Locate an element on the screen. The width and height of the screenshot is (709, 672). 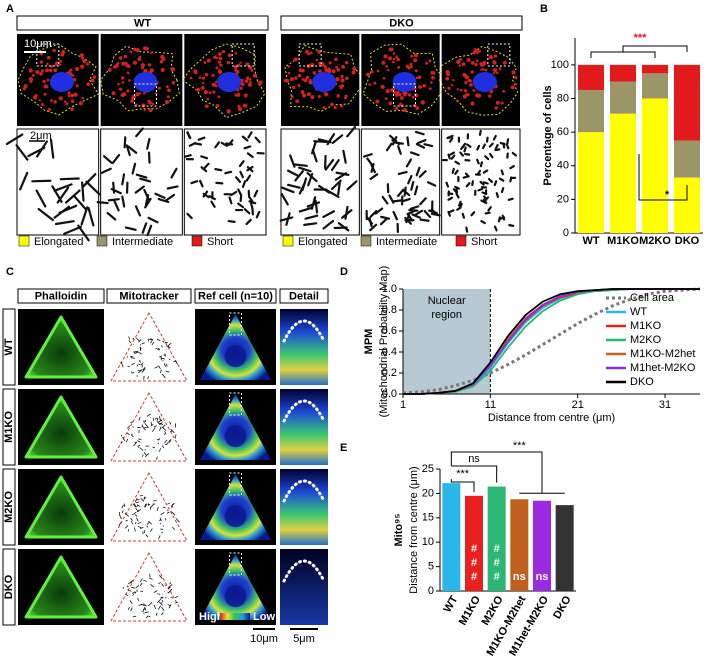
y-axis-title: Mito⁹⁵ is located at coordinates (399, 530).